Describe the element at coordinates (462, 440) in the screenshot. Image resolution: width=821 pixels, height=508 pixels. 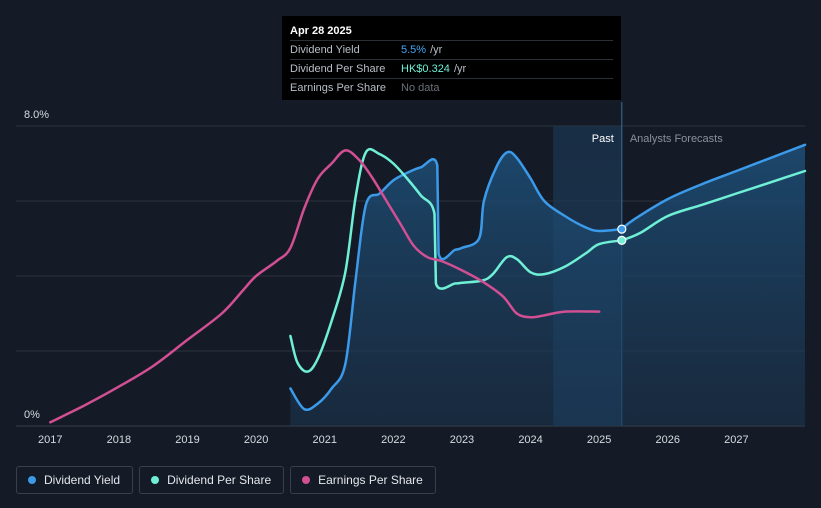
I see `x-tick-label: 2023` at that location.